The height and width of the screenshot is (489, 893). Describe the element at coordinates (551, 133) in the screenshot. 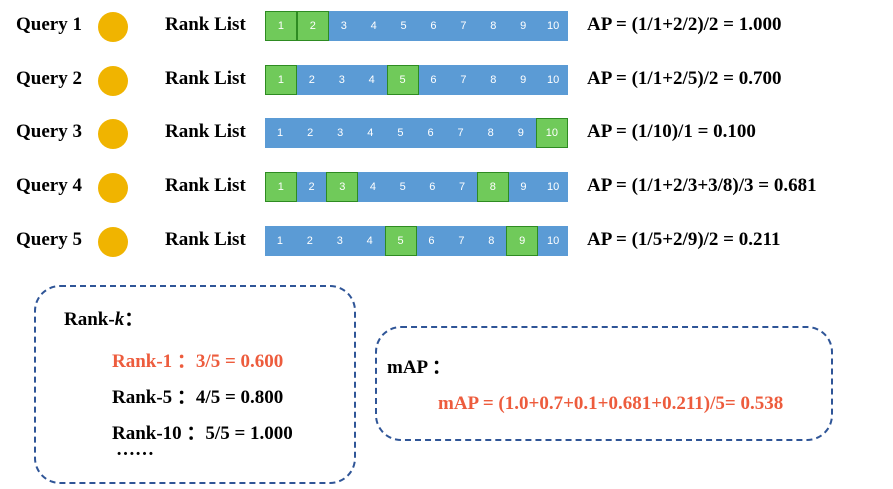

I see `rank-cell-hit: 10` at that location.